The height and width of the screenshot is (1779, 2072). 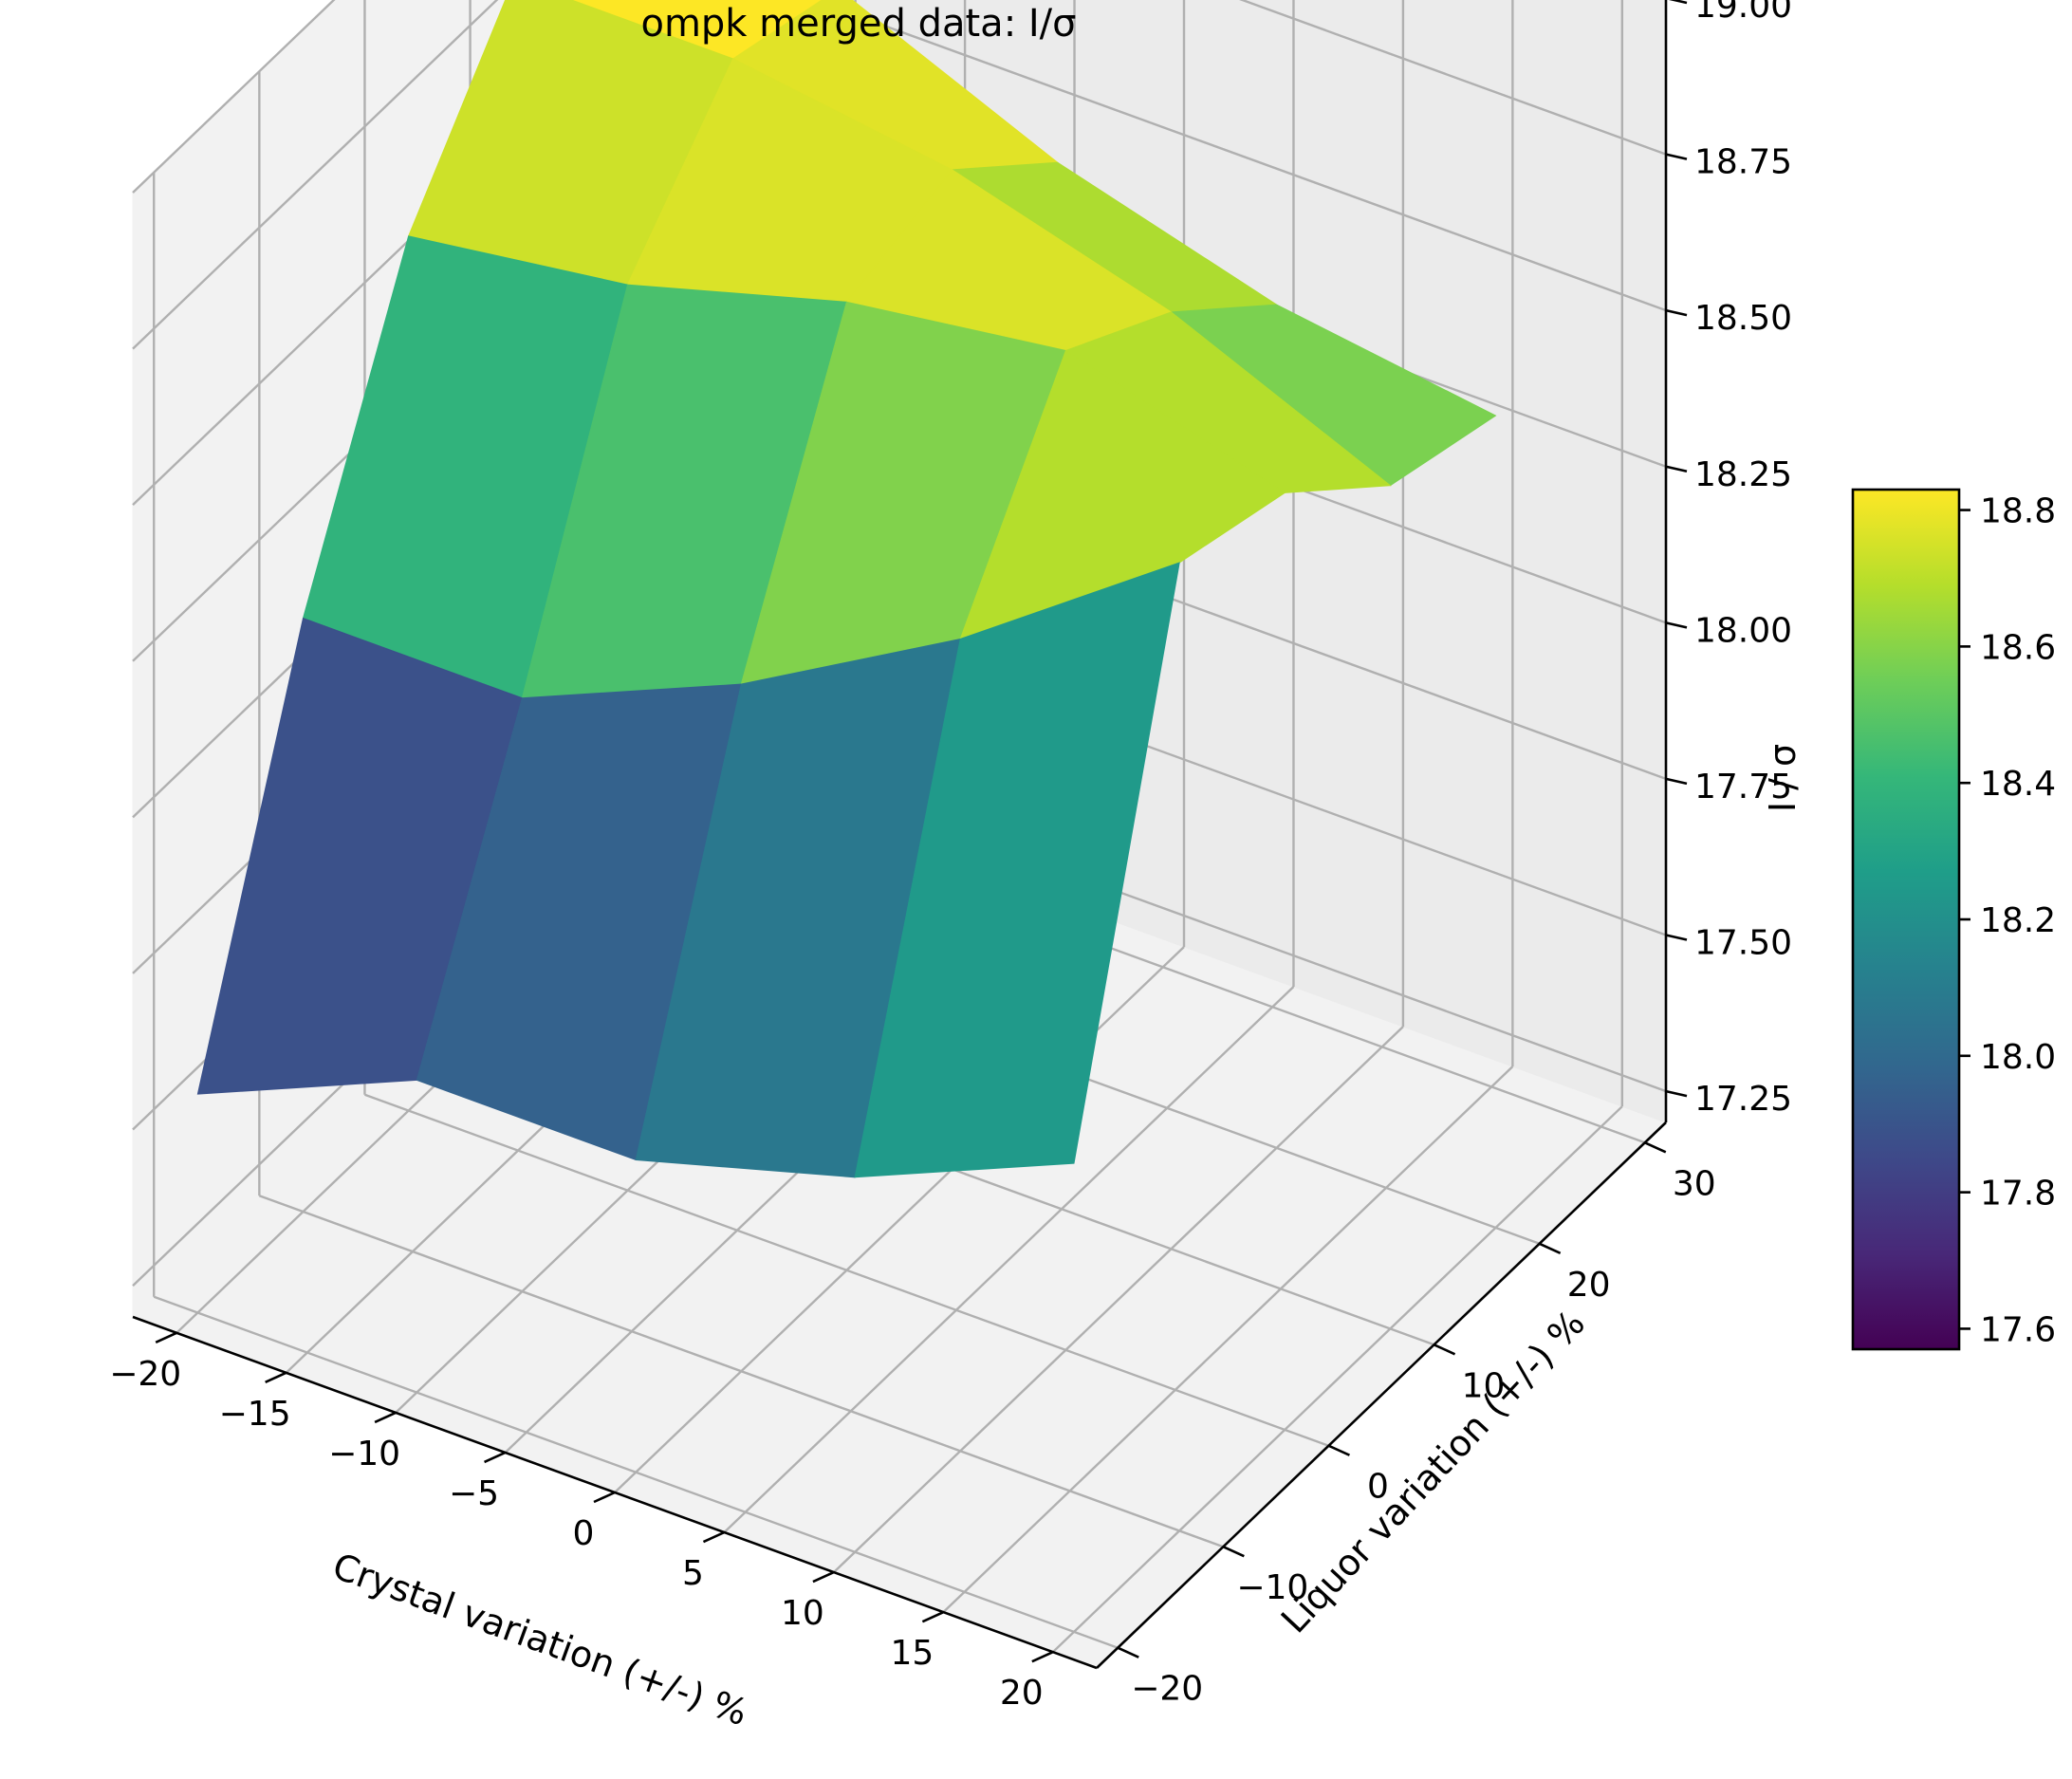 I want to click on x-tick-label: −15, so click(x=255, y=1414).